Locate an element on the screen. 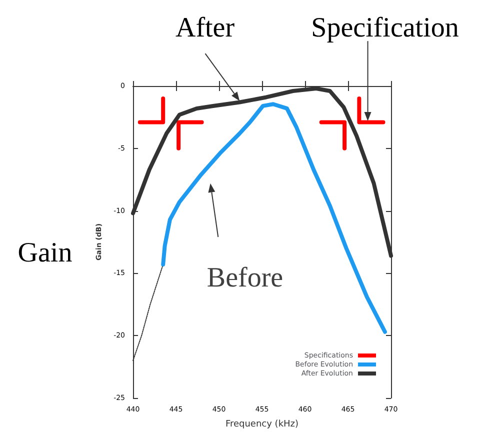 This screenshot has height=434, width=481. text: After is located at coordinates (205, 28).